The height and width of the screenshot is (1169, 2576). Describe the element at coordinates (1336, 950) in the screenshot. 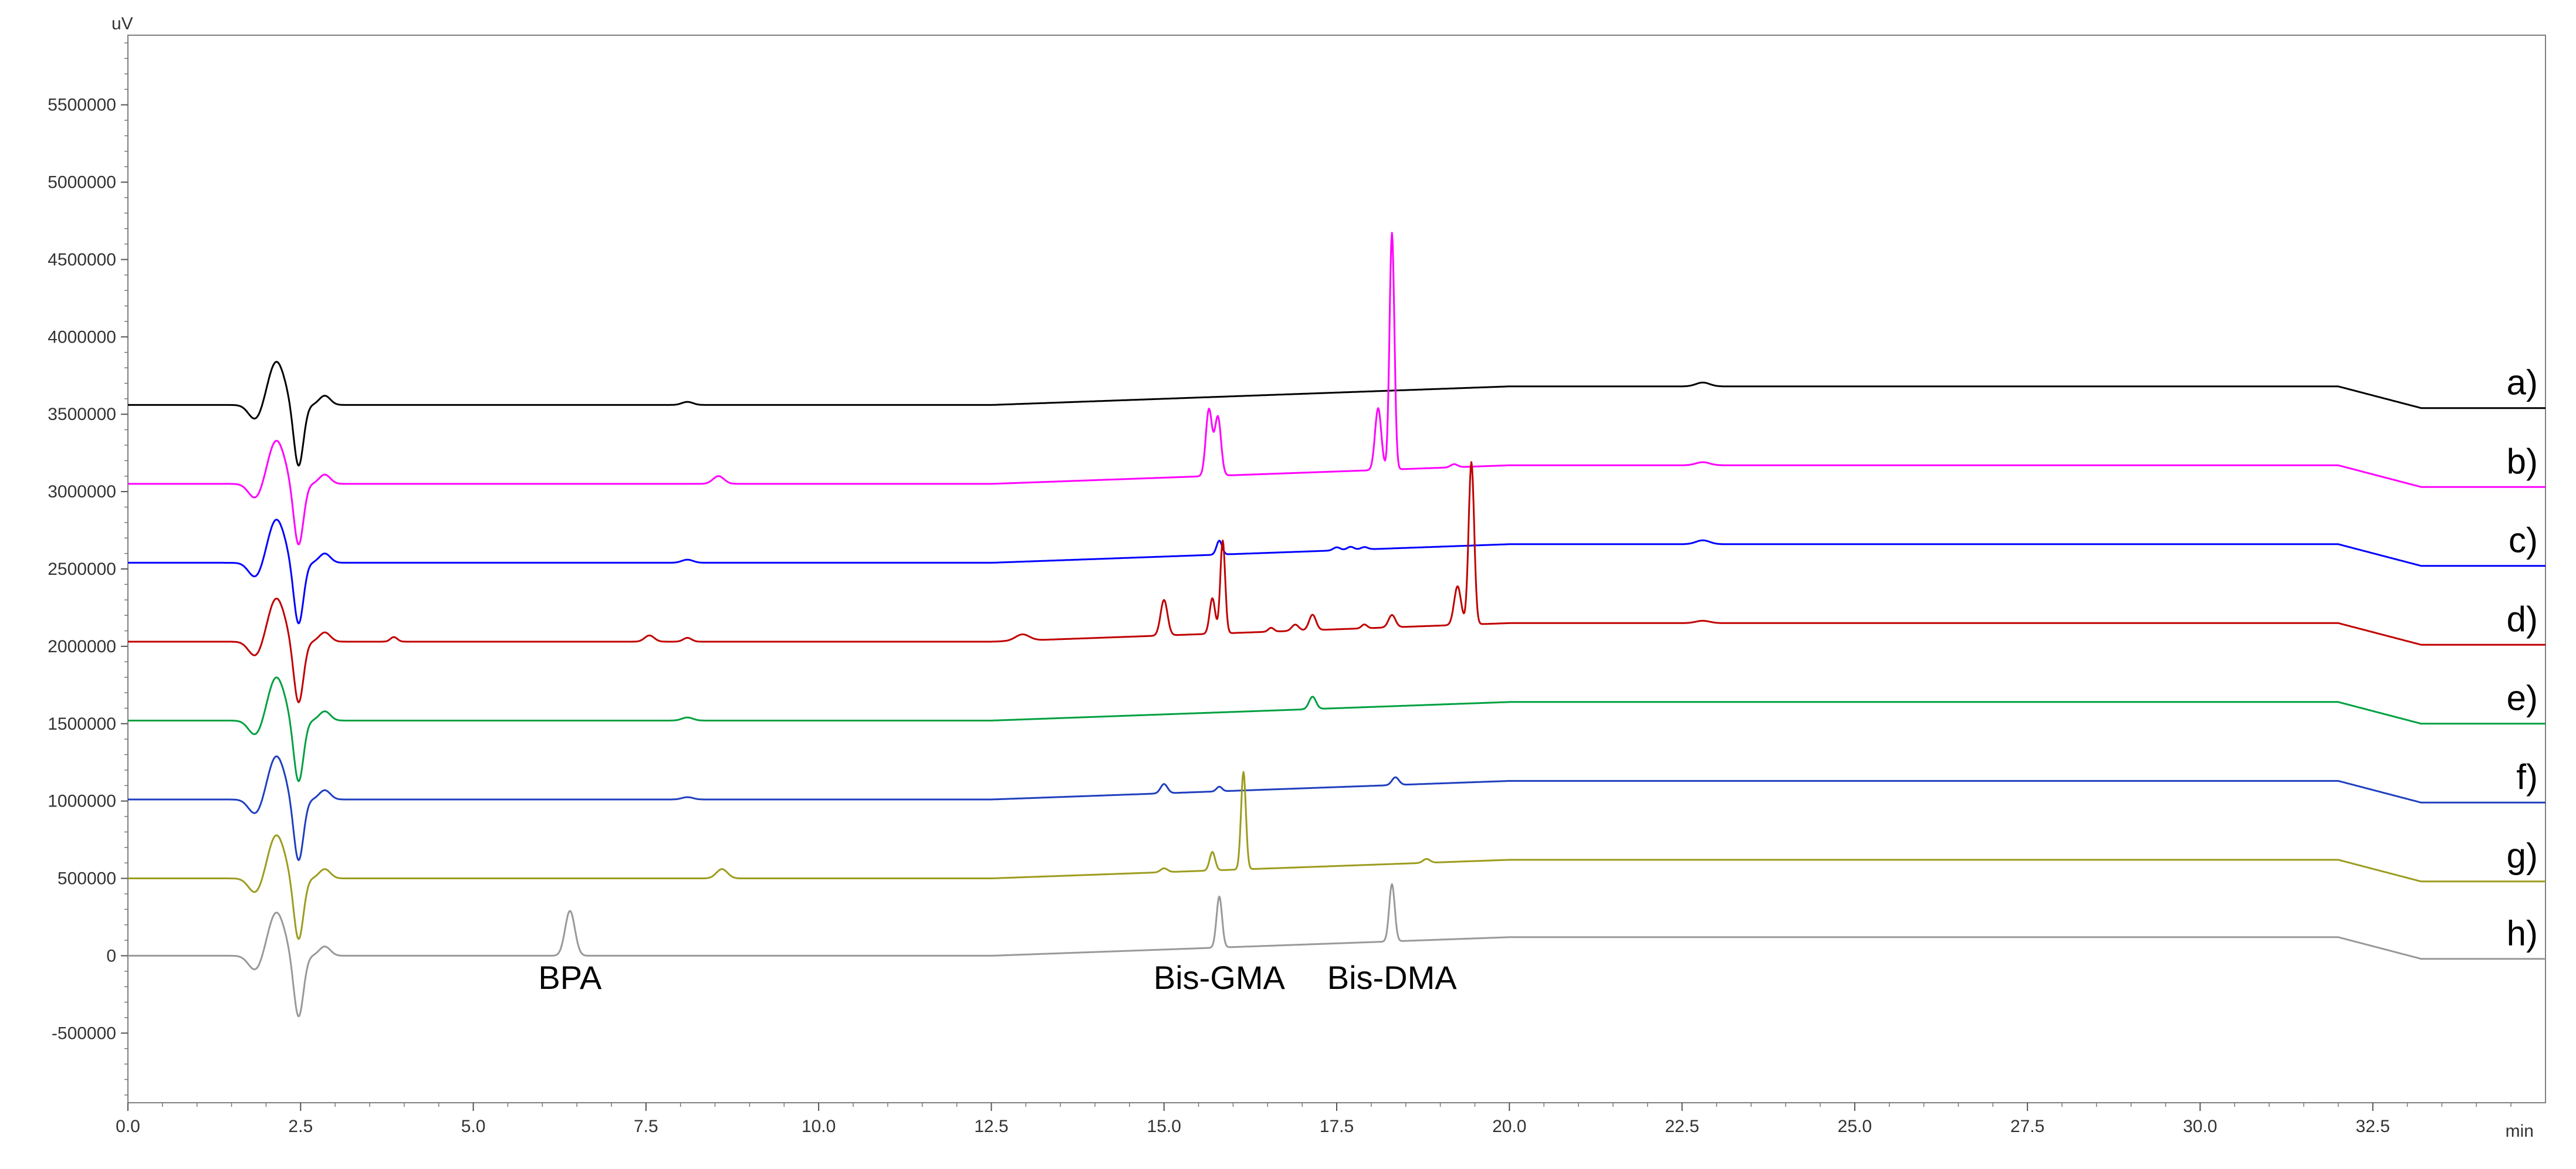

I see `trace-h` at that location.